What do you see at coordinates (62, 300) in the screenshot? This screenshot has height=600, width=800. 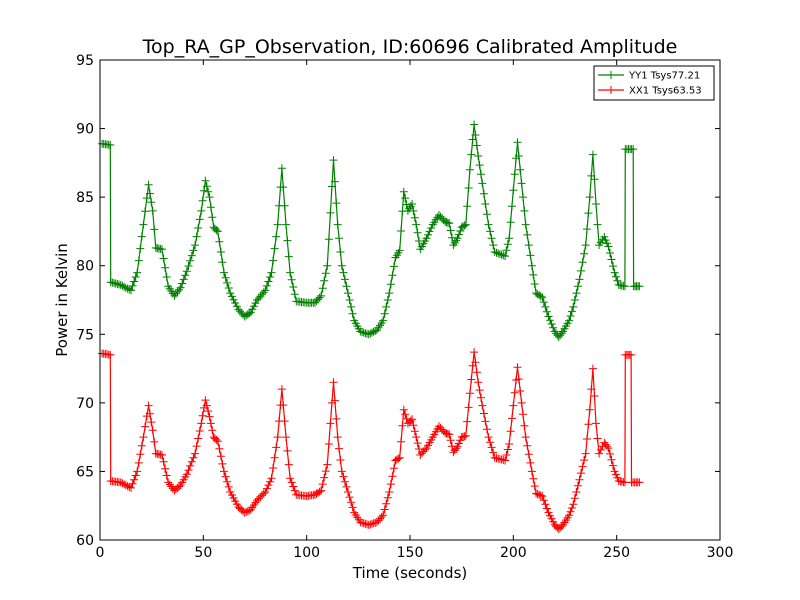 I see `y-axis-label: Power in Kelvin` at bounding box center [62, 300].